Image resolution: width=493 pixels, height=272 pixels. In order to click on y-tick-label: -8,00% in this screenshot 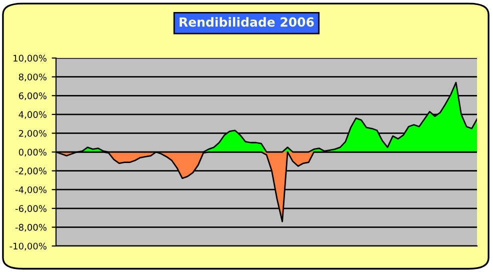, I will do `click(30, 228)`.